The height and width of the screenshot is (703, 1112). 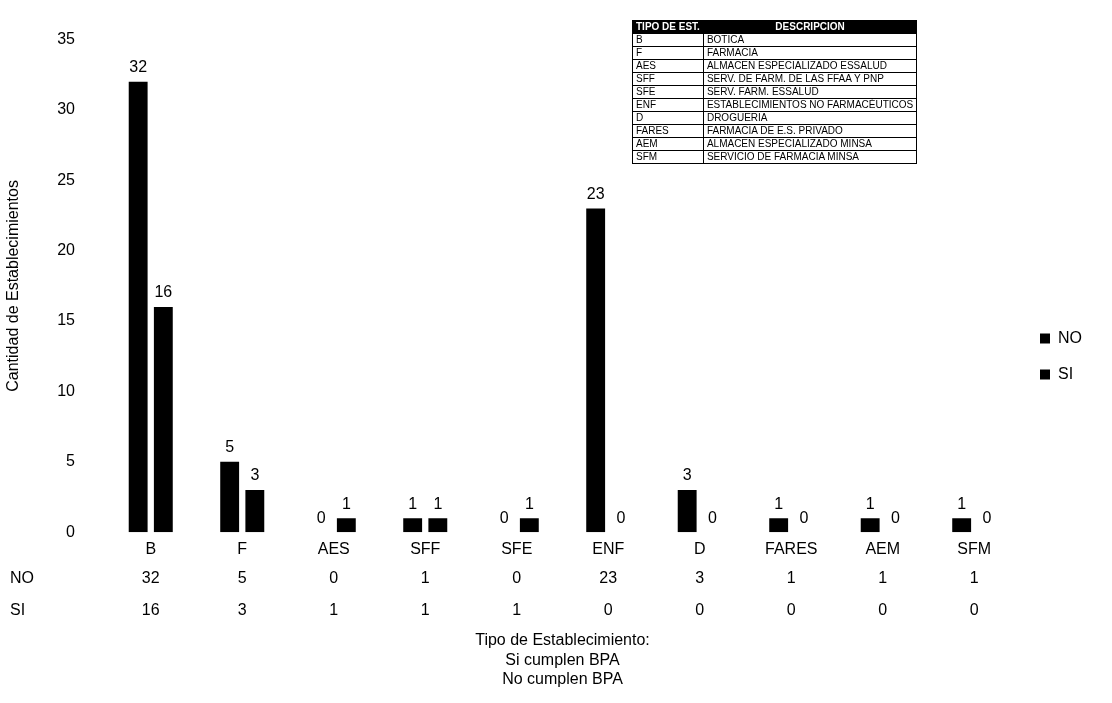 I want to click on annotation: ALMACEN ESPECIALIZADO ESSALUD, so click(x=810, y=66).